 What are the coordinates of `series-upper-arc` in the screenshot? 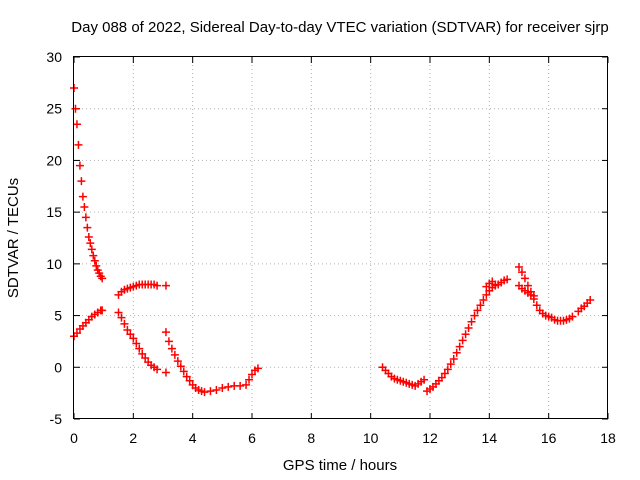 It's located at (142, 289).